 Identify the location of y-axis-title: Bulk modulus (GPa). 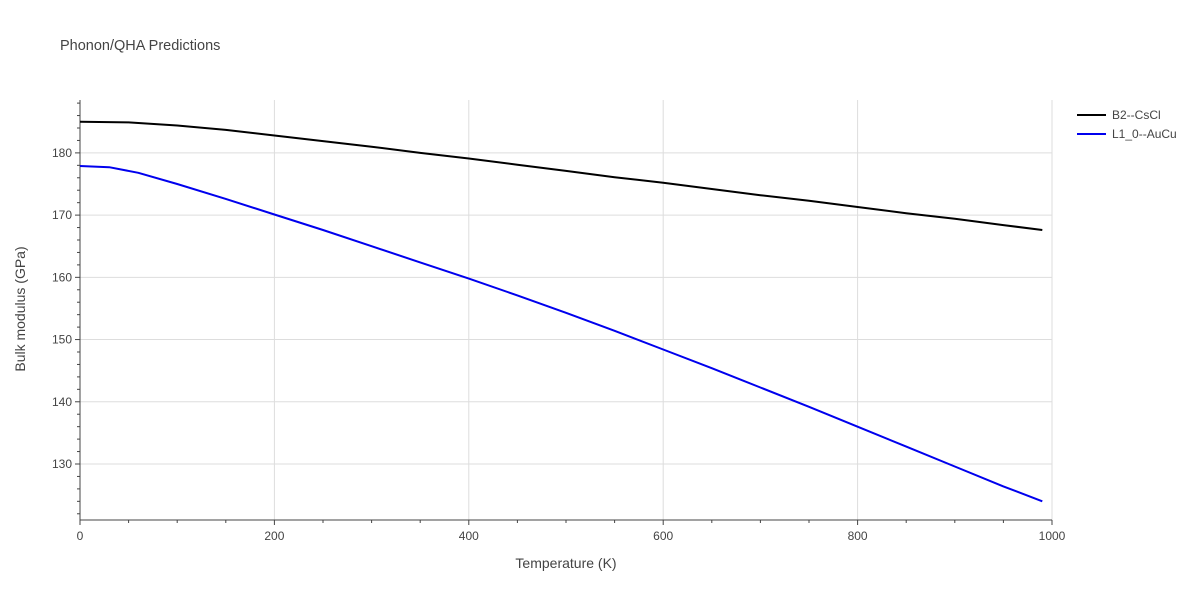
(20, 308).